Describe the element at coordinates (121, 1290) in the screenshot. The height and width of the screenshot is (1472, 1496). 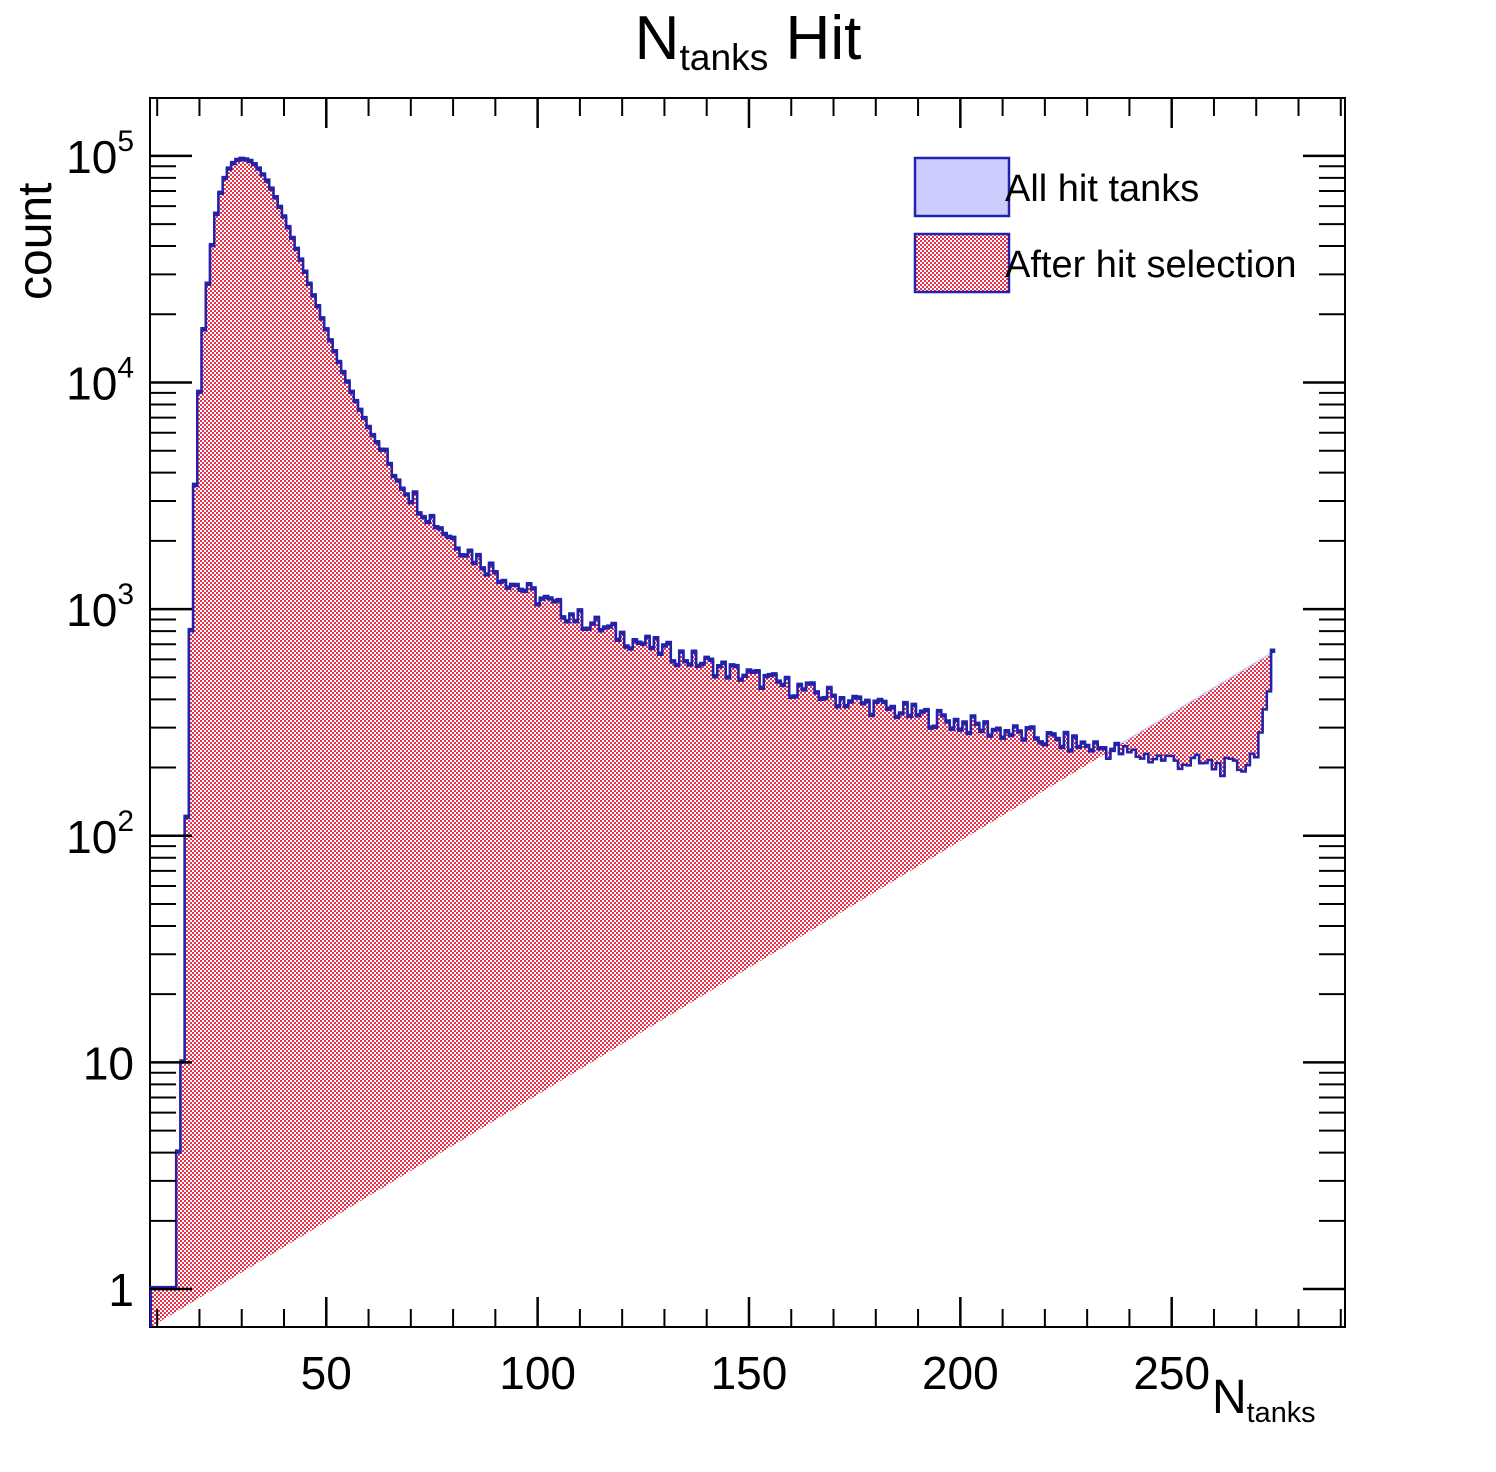
I see `y-tick-label: 1` at that location.